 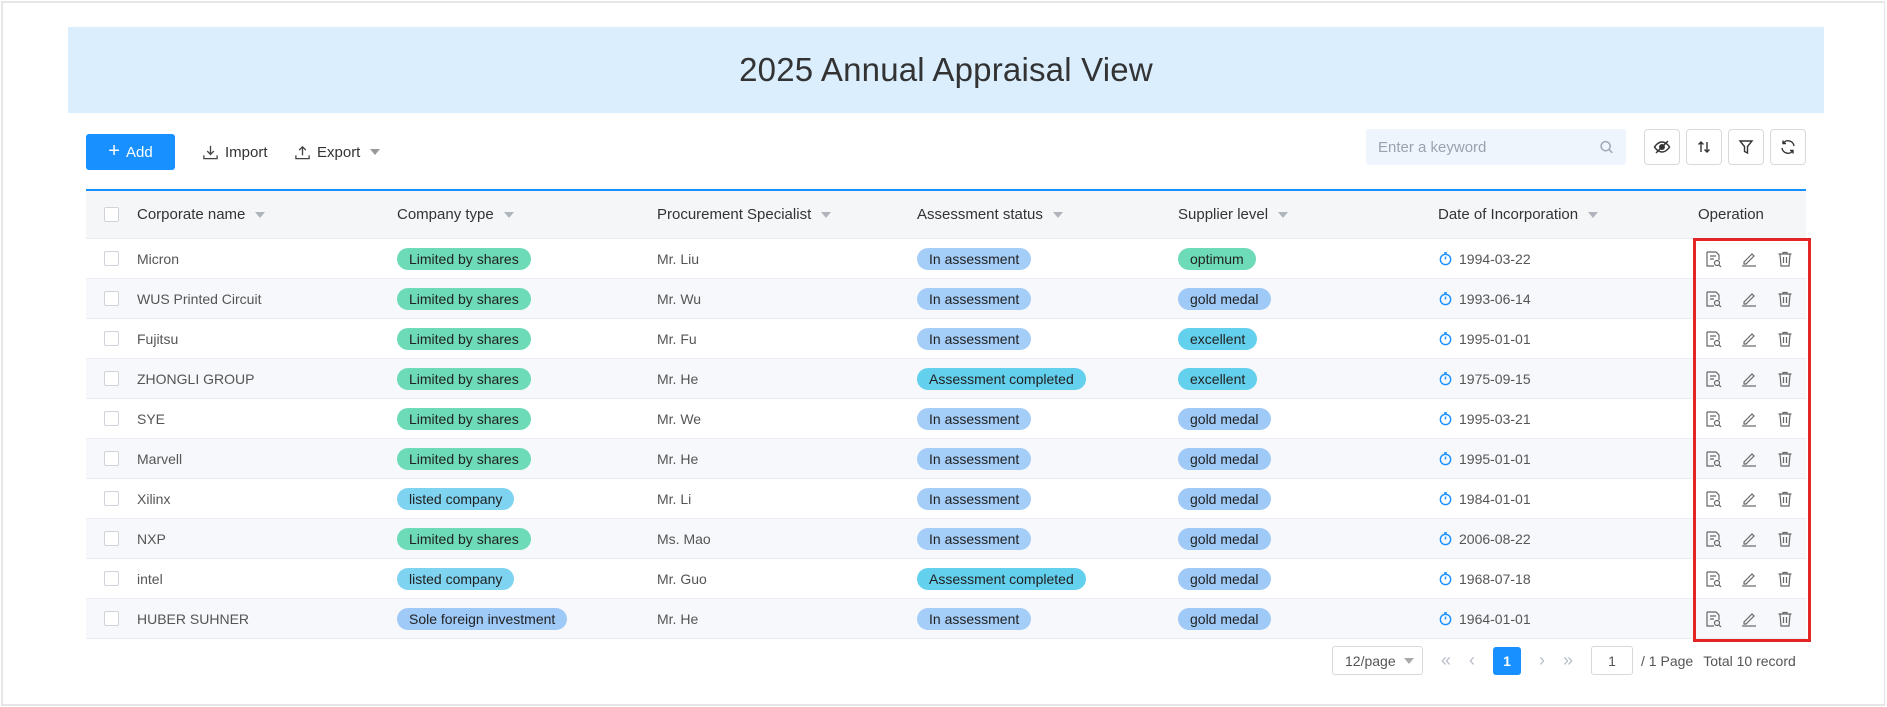 I want to click on date-cell: 1984-01-01, so click(x=1568, y=499).